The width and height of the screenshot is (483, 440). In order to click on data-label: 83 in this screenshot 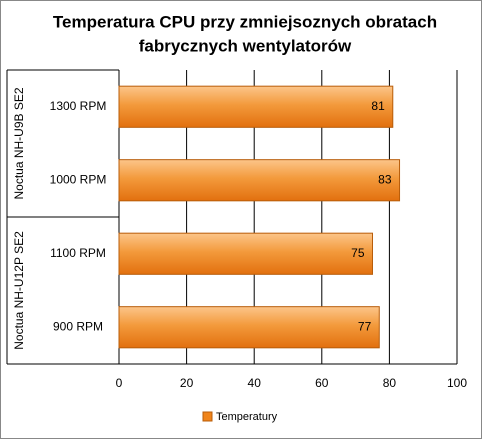, I will do `click(385, 179)`.